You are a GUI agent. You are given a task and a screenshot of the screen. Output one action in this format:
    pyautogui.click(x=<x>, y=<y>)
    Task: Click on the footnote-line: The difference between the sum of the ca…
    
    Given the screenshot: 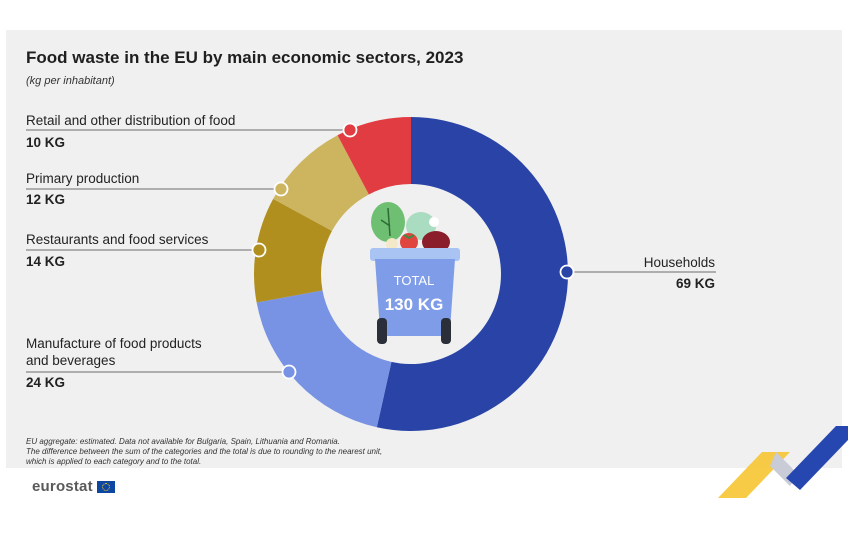 What is the action you would take?
    pyautogui.click(x=204, y=451)
    